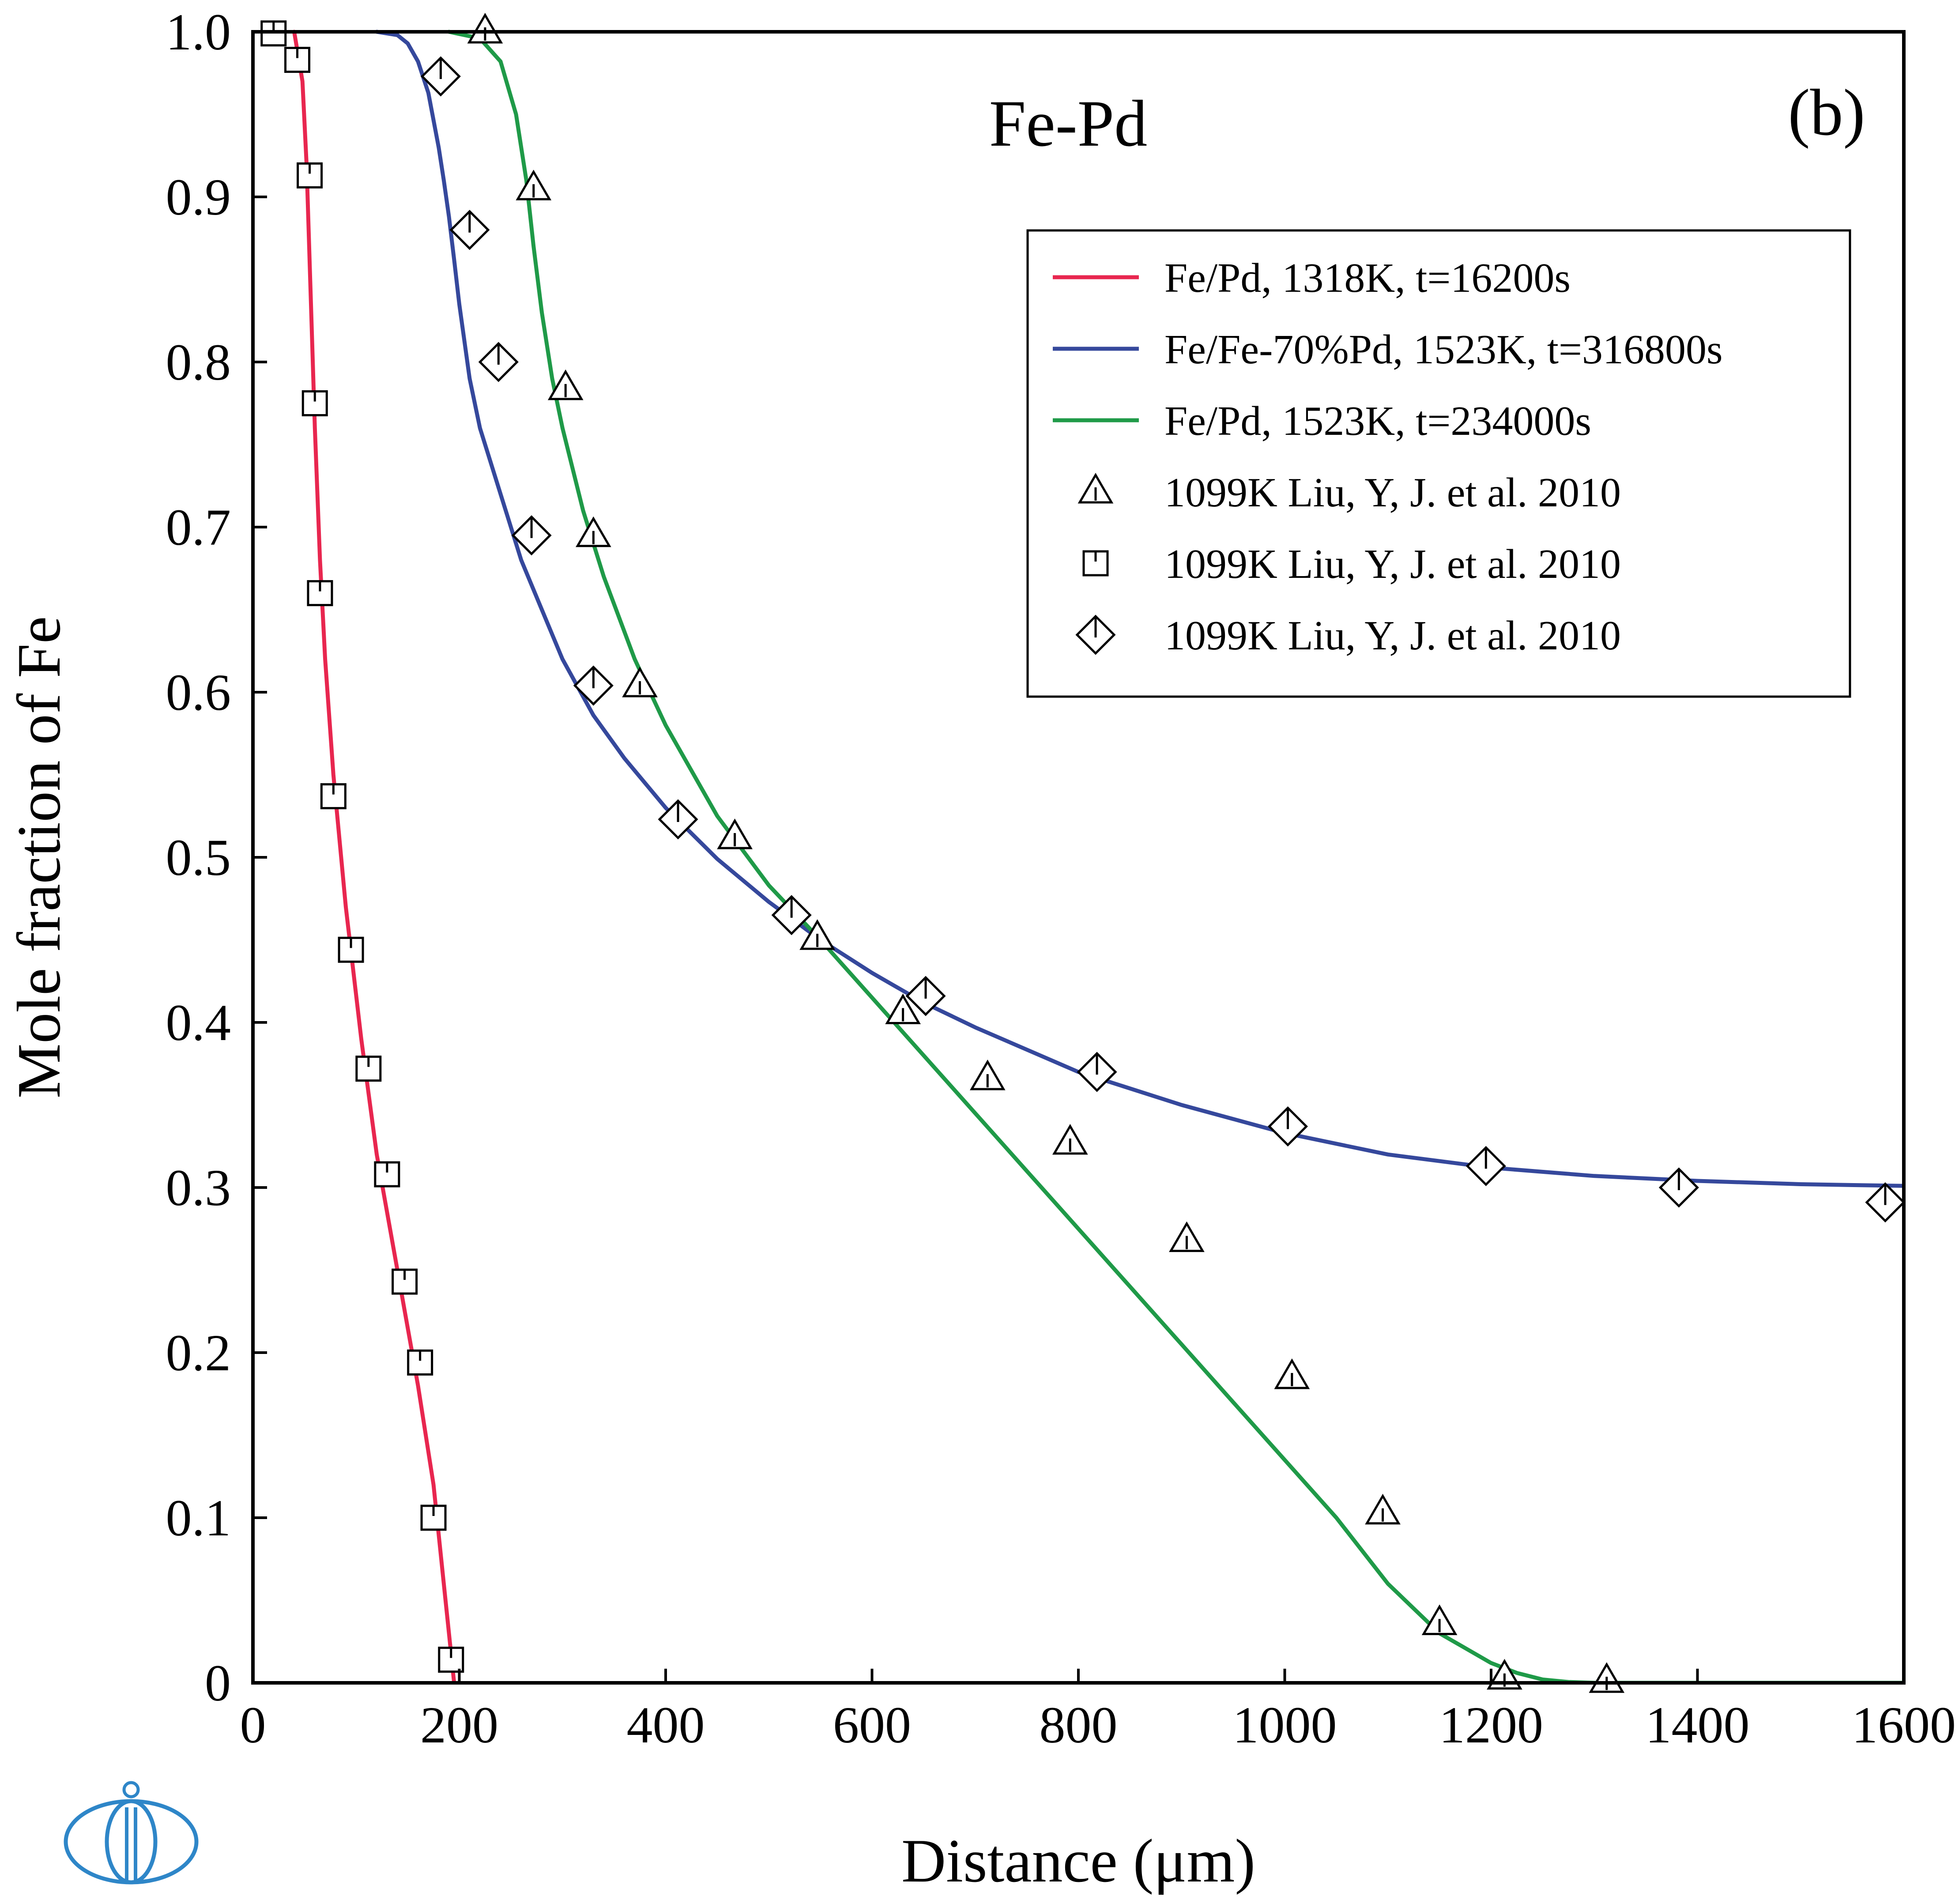 Image resolution: width=1959 pixels, height=1904 pixels. Describe the element at coordinates (1392, 564) in the screenshot. I see `legend-label-4: 1099K Liu, Y, J. et al. 2010` at that location.